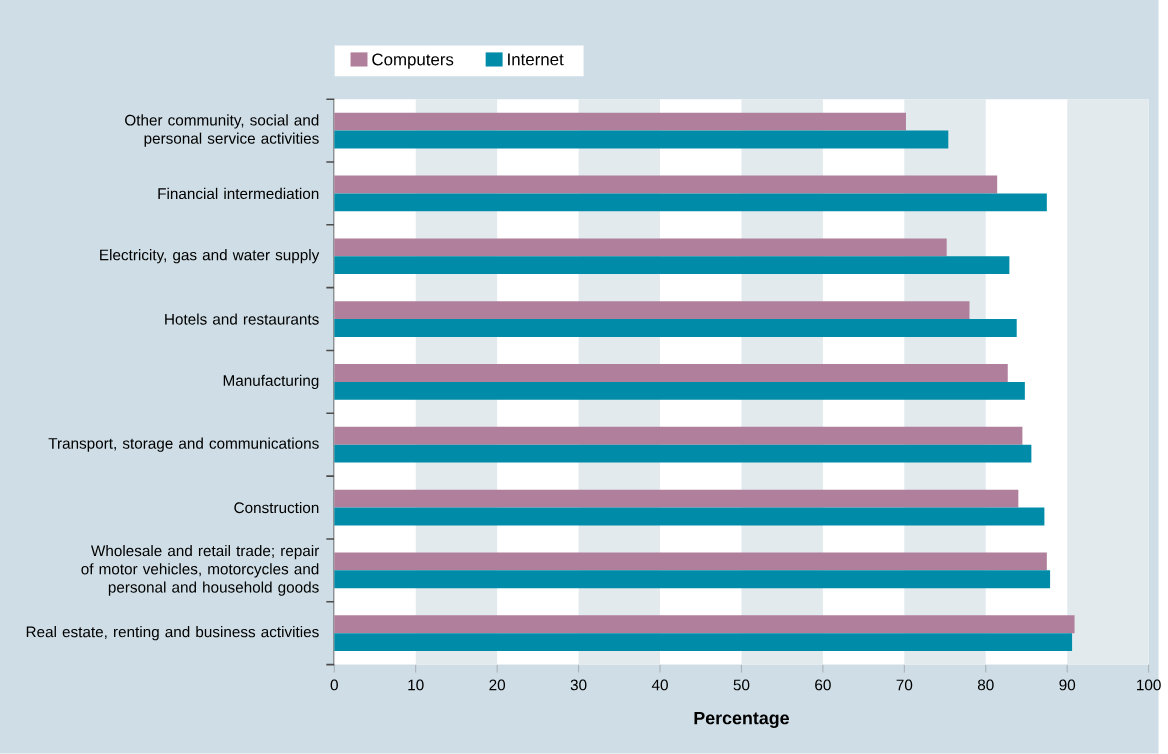 The image size is (1168, 754). What do you see at coordinates (413, 61) in the screenshot?
I see `legend-label: Computers` at bounding box center [413, 61].